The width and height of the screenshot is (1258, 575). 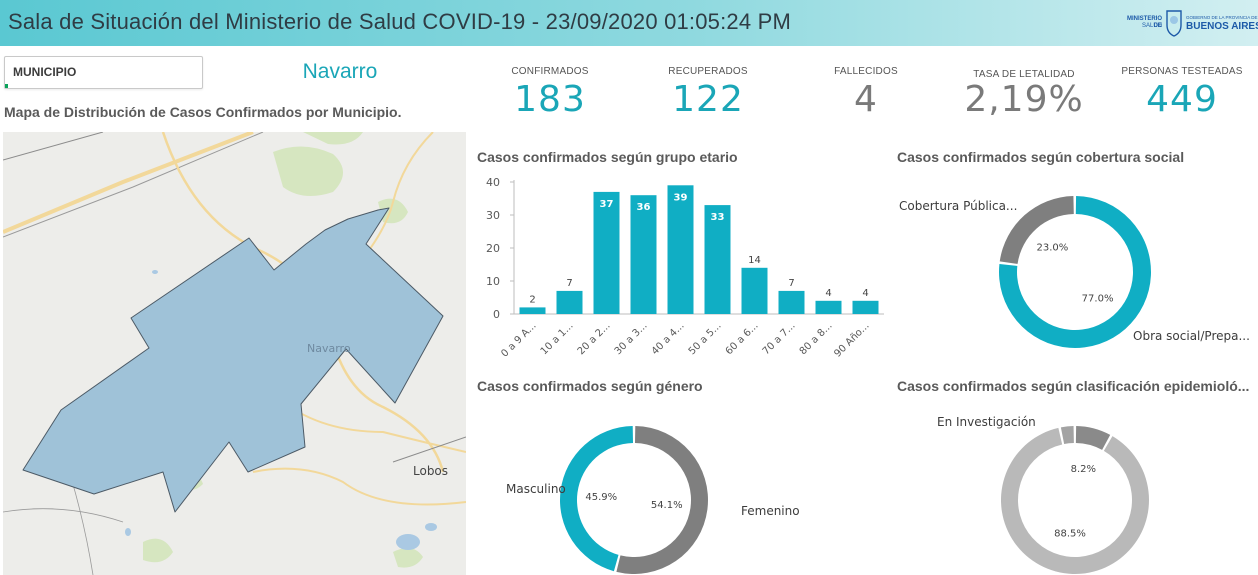 I want to click on kpi-tasa-letalidad: TASA DE LETALIDAD 2,19%, so click(x=1024, y=93).